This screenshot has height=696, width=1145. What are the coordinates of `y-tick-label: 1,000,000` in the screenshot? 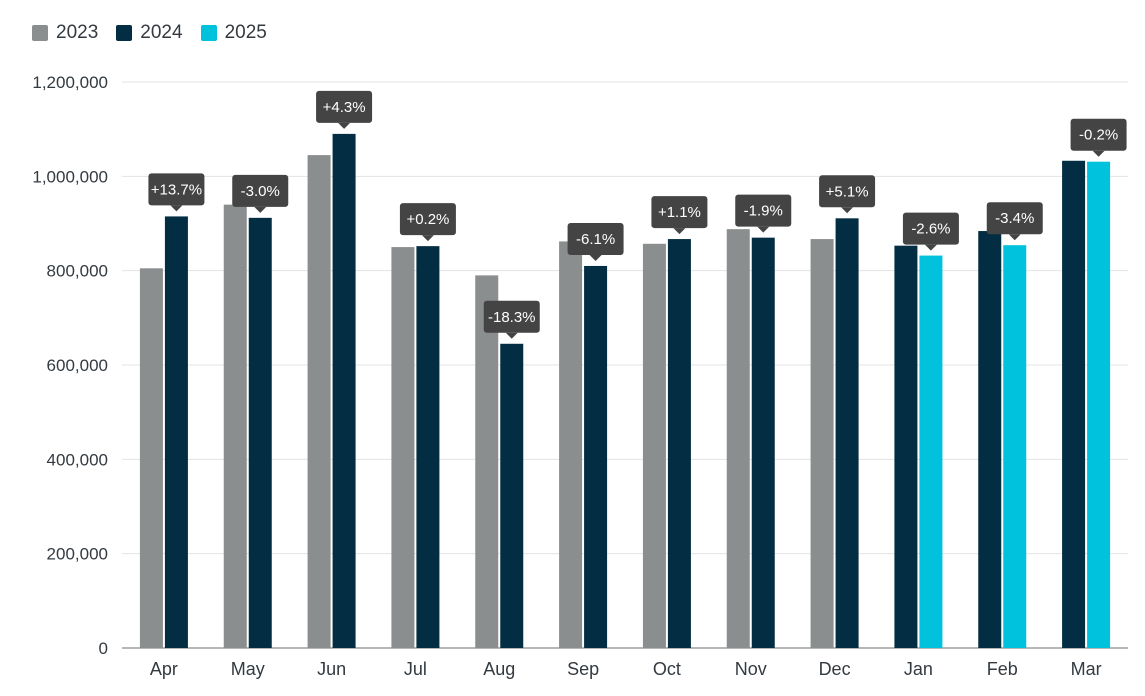 It's located at (70, 176).